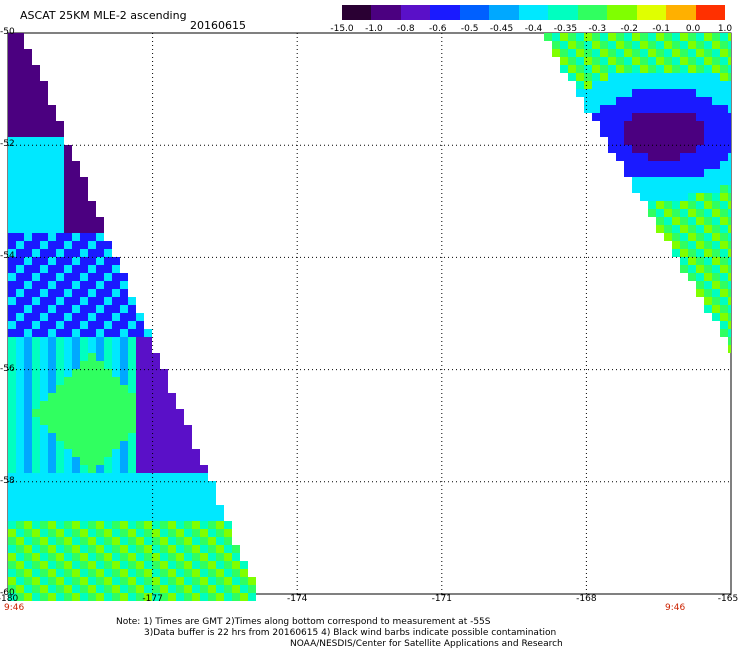 The height and width of the screenshot is (650, 740). I want to click on colorbar-label: -15.0, so click(342, 29).